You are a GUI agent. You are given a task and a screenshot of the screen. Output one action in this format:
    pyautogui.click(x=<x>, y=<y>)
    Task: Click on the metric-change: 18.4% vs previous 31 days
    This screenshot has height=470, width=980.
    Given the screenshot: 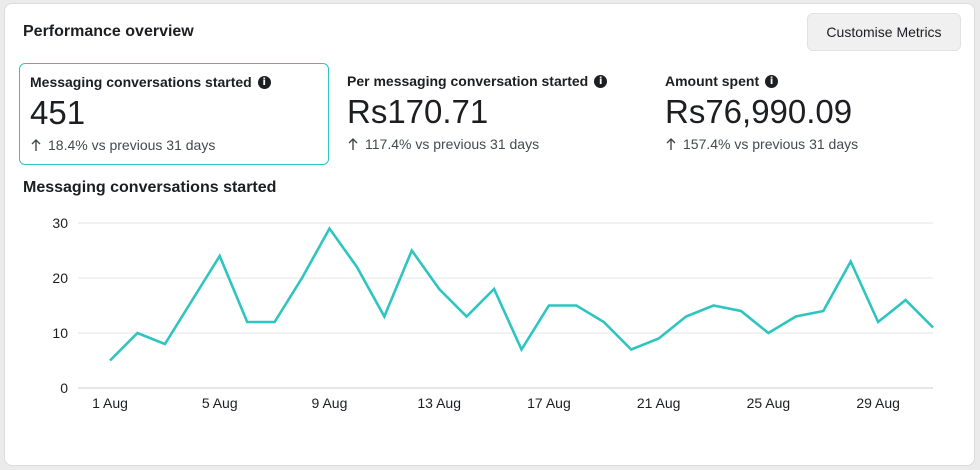 What is the action you would take?
    pyautogui.click(x=174, y=145)
    